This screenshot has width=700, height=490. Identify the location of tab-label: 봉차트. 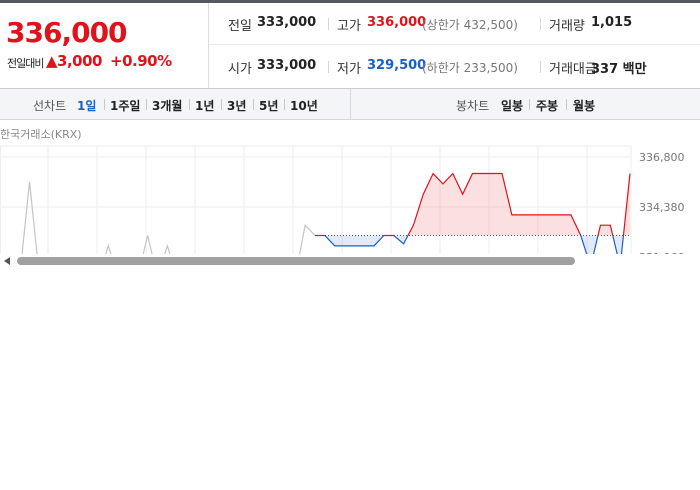
(473, 106).